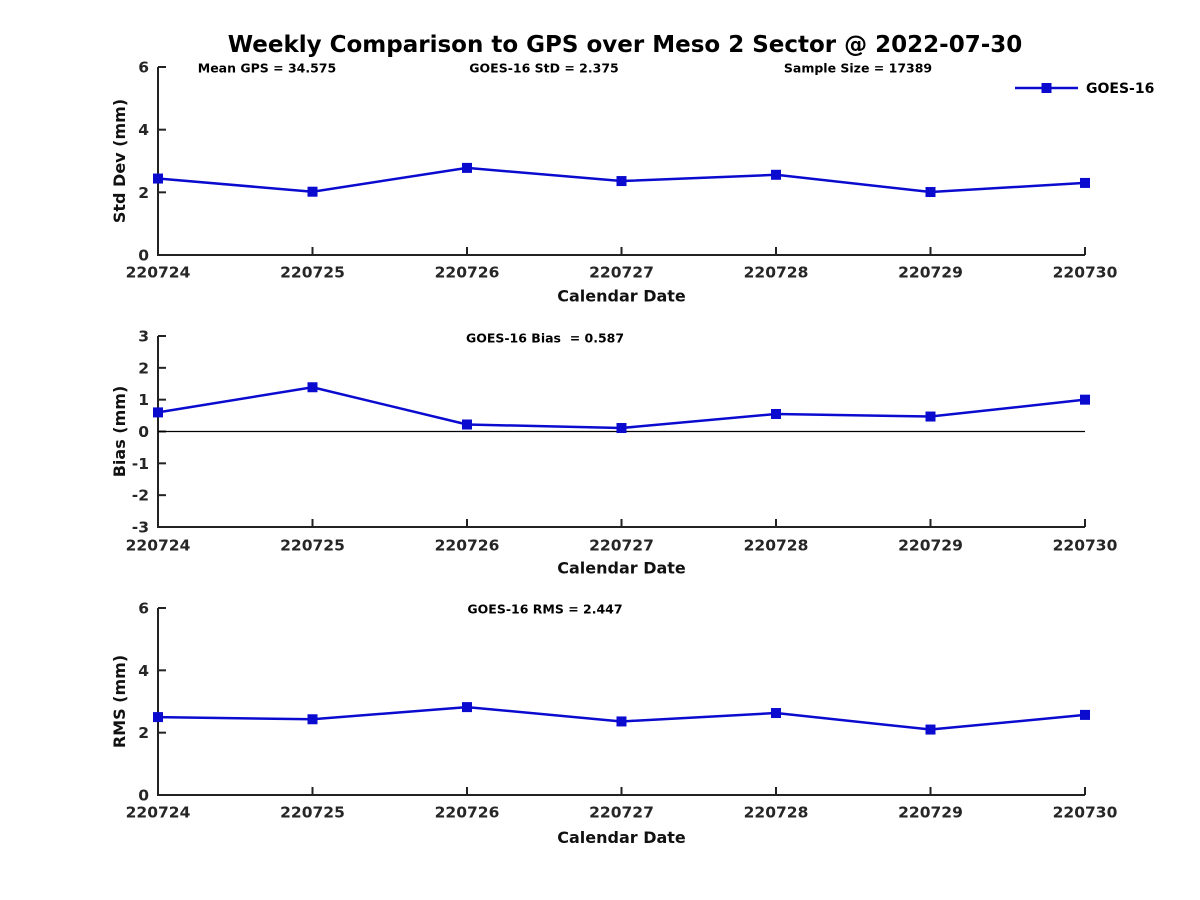 The width and height of the screenshot is (1200, 900). I want to click on annotation: GOES-16 StD = 2.375, so click(543, 68).